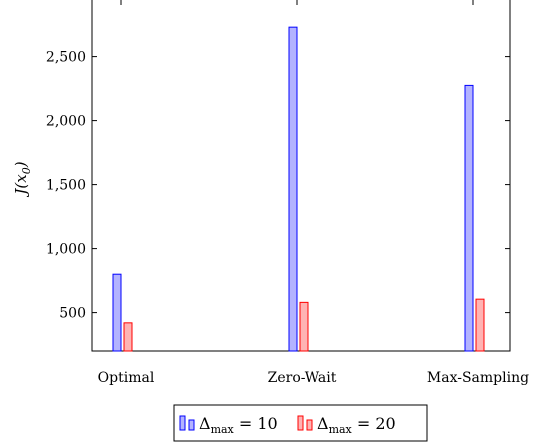  Describe the element at coordinates (21, 164) in the screenshot. I see `y-axis-label-close: )` at that location.